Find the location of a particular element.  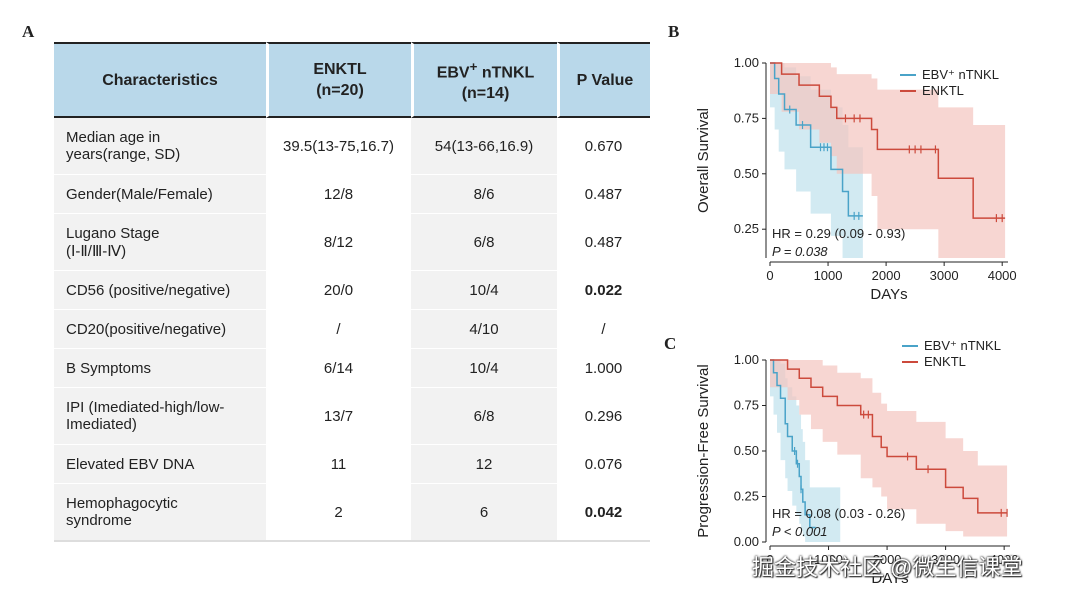

watermark-author: 微生信课堂 is located at coordinates (967, 567).